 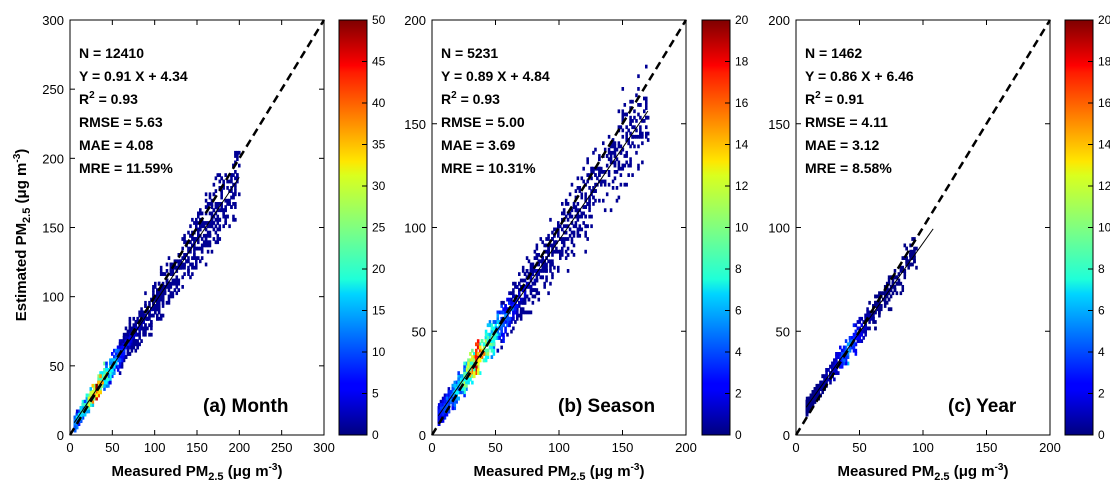 What do you see at coordinates (239, 447) in the screenshot?
I see `x-tick-label: 200` at bounding box center [239, 447].